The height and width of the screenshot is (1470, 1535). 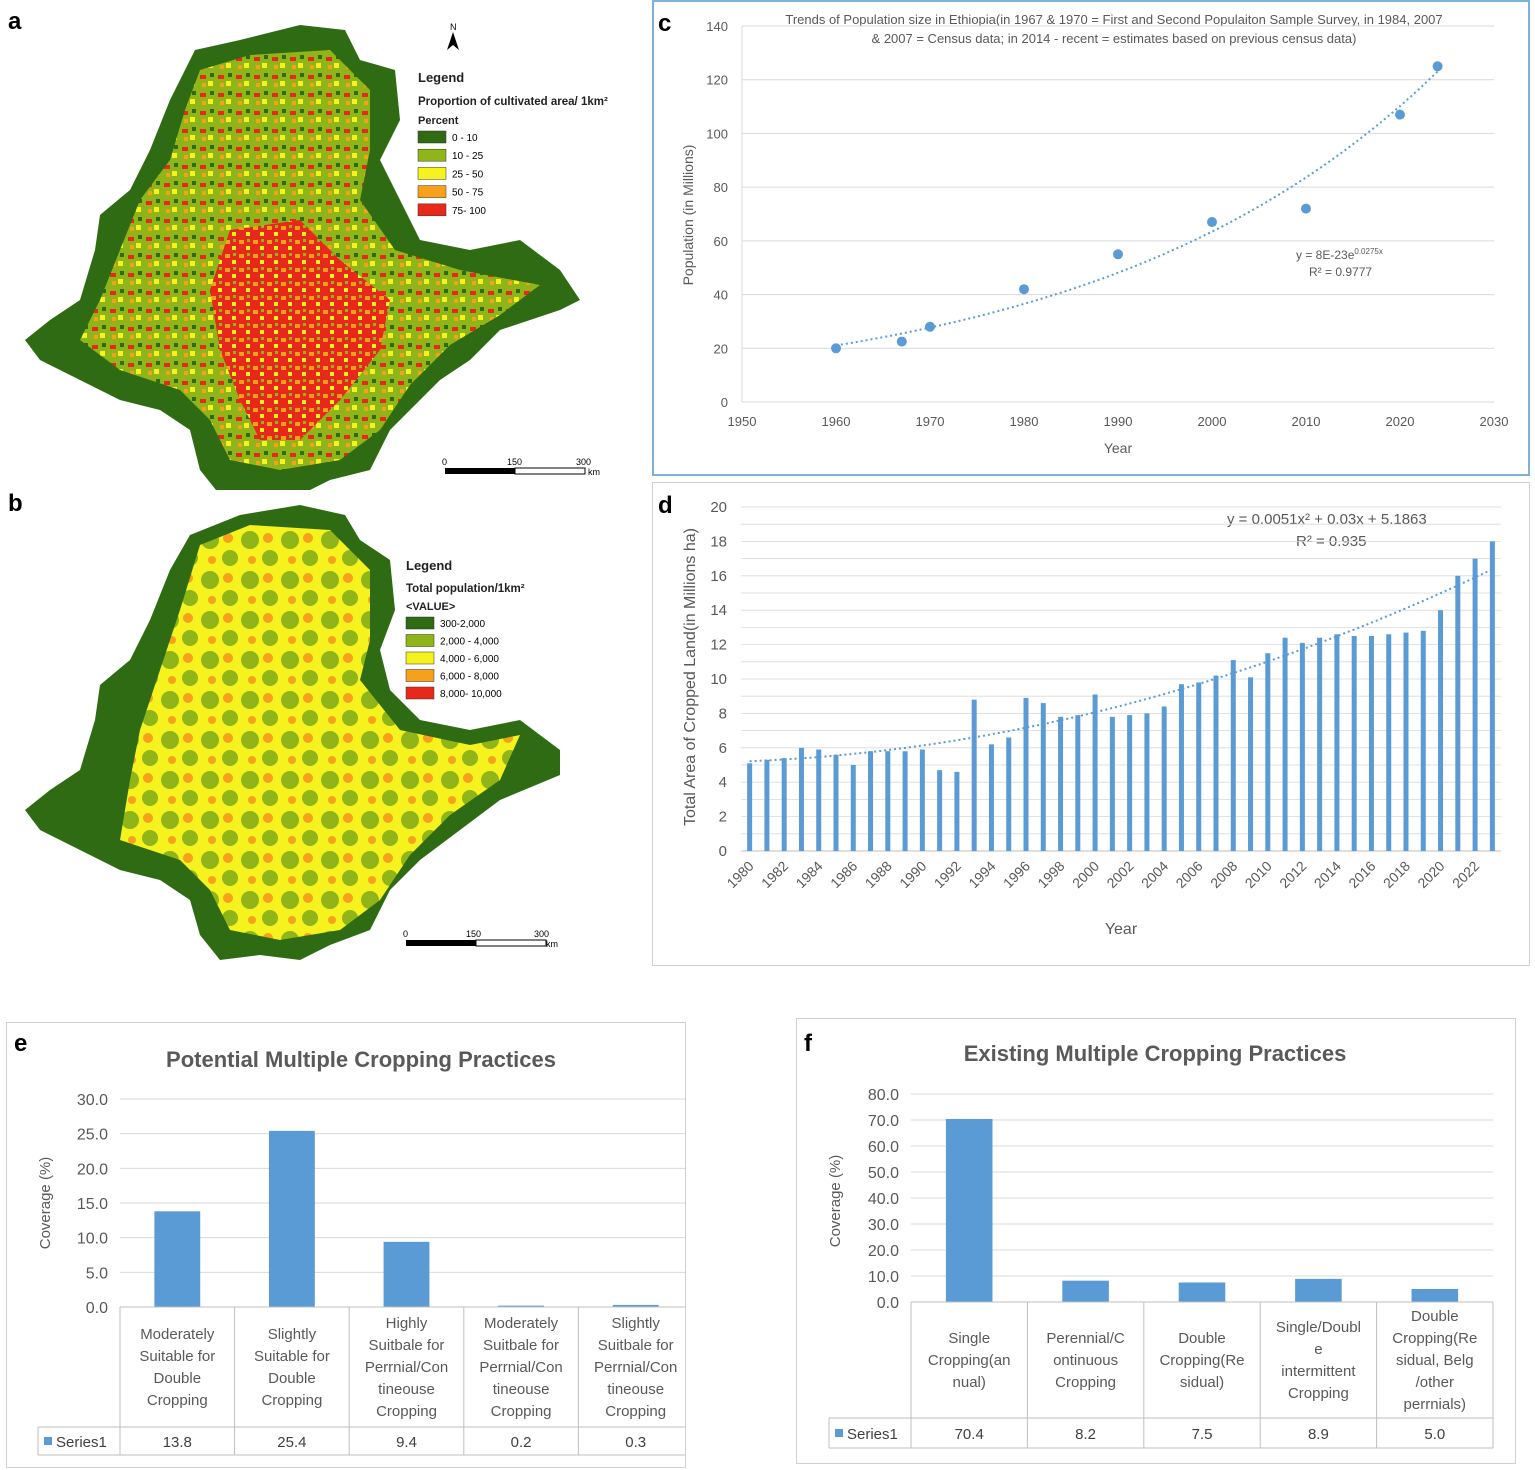 What do you see at coordinates (1164, 778) in the screenshot?
I see `chart-d-bar-2004` at bounding box center [1164, 778].